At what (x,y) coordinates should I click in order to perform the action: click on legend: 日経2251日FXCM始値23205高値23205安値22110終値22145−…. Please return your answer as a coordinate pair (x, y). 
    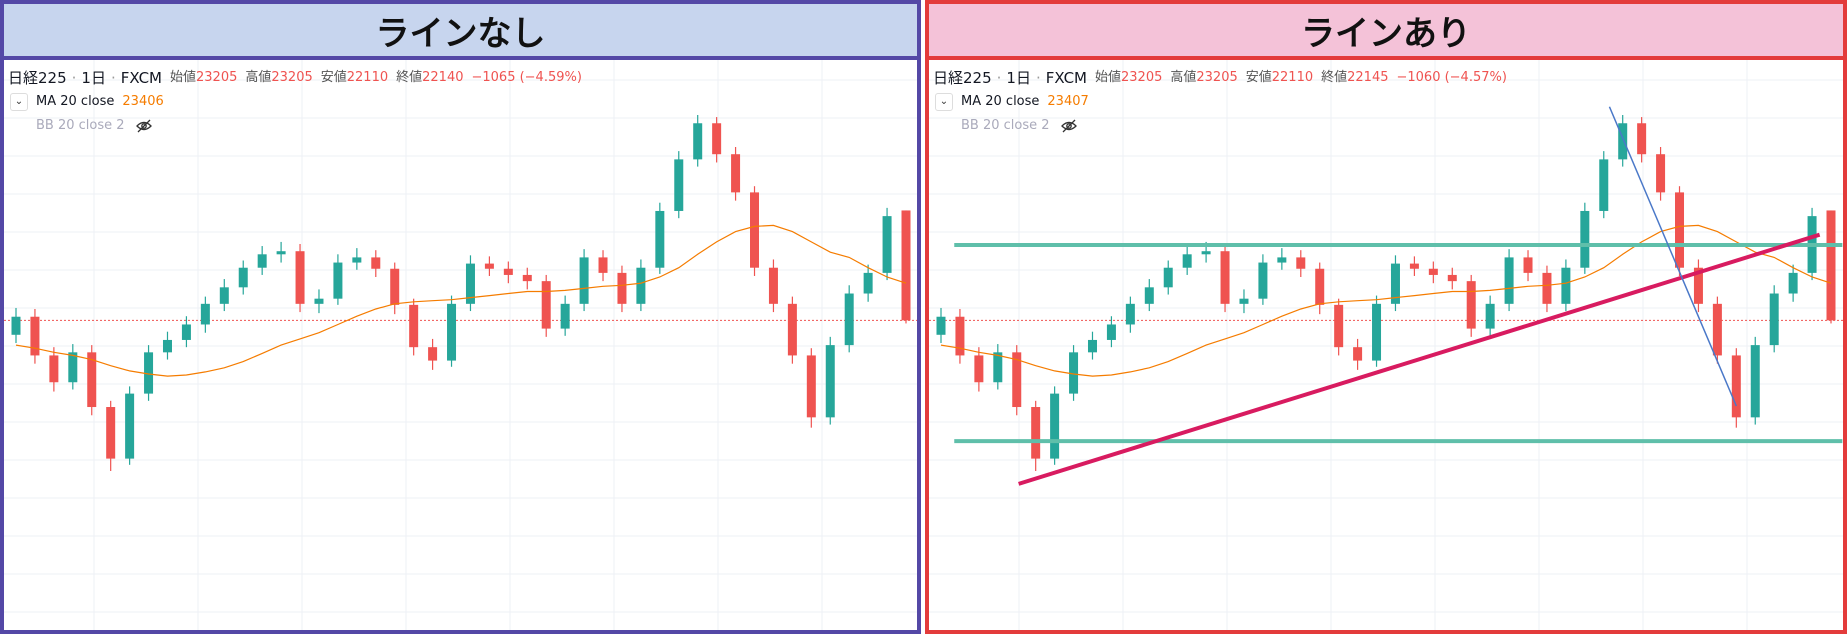
    Looking at the image, I should click on (1220, 102).